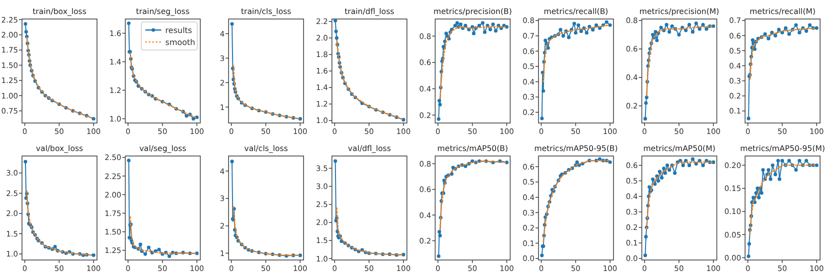  I want to click on legend-label: smooth, so click(180, 42).